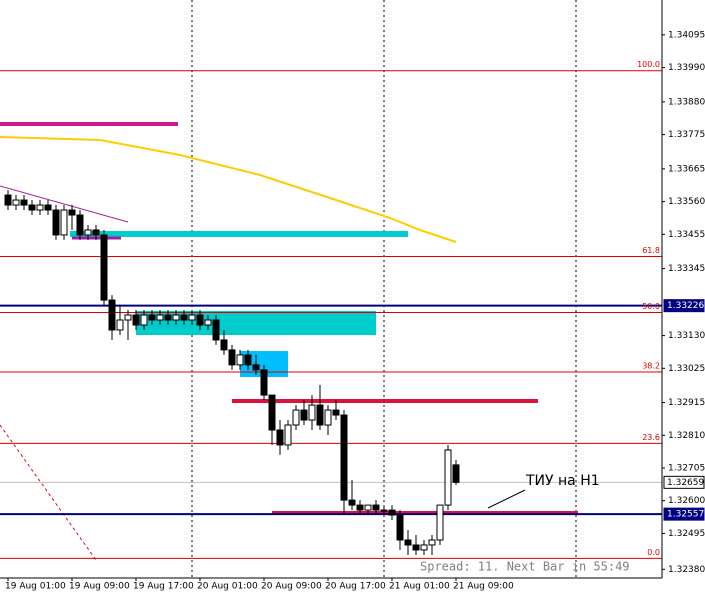 The image size is (705, 593). Describe the element at coordinates (686, 269) in the screenshot. I see `y-tick-label: 1.33345` at that location.